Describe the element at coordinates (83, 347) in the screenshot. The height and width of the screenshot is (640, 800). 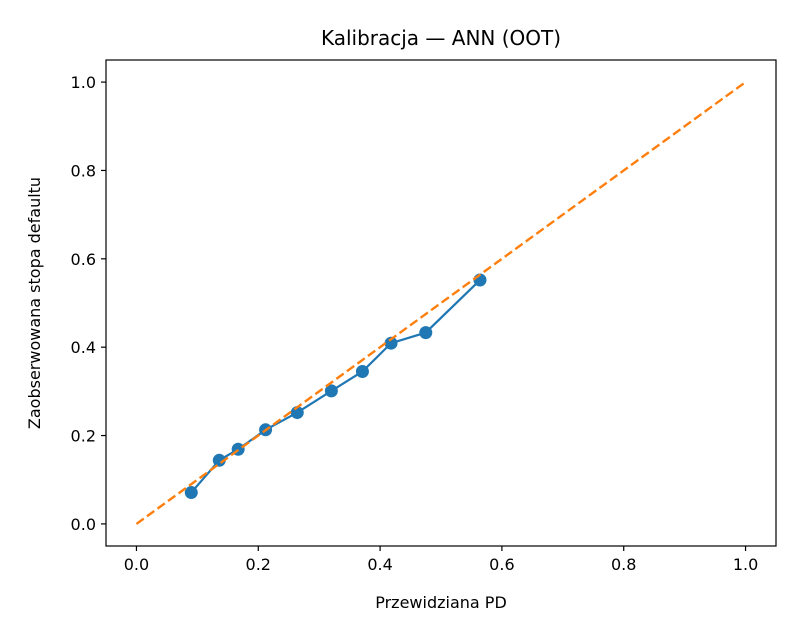
I see `y-tick-label: 0.4` at that location.